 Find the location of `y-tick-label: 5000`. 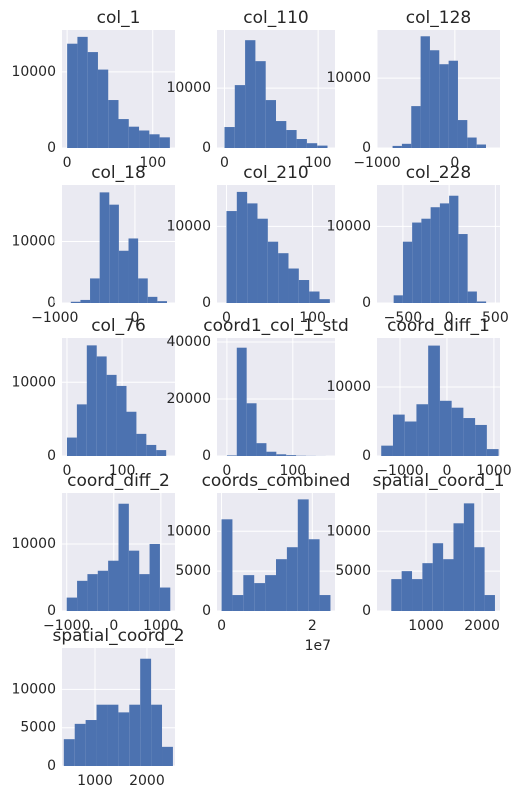

y-tick-label: 5000 is located at coordinates (38, 728).